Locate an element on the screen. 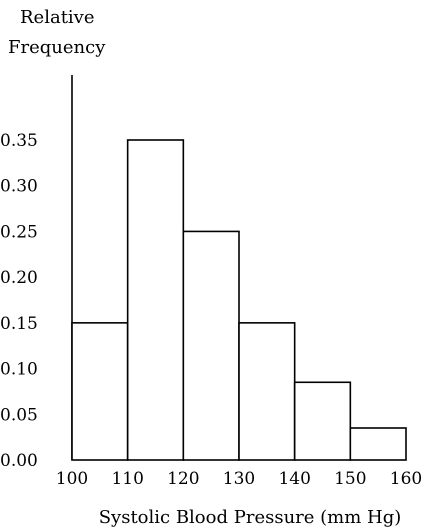 The height and width of the screenshot is (529, 435). y-tick-label: 0.30 is located at coordinates (19, 187).